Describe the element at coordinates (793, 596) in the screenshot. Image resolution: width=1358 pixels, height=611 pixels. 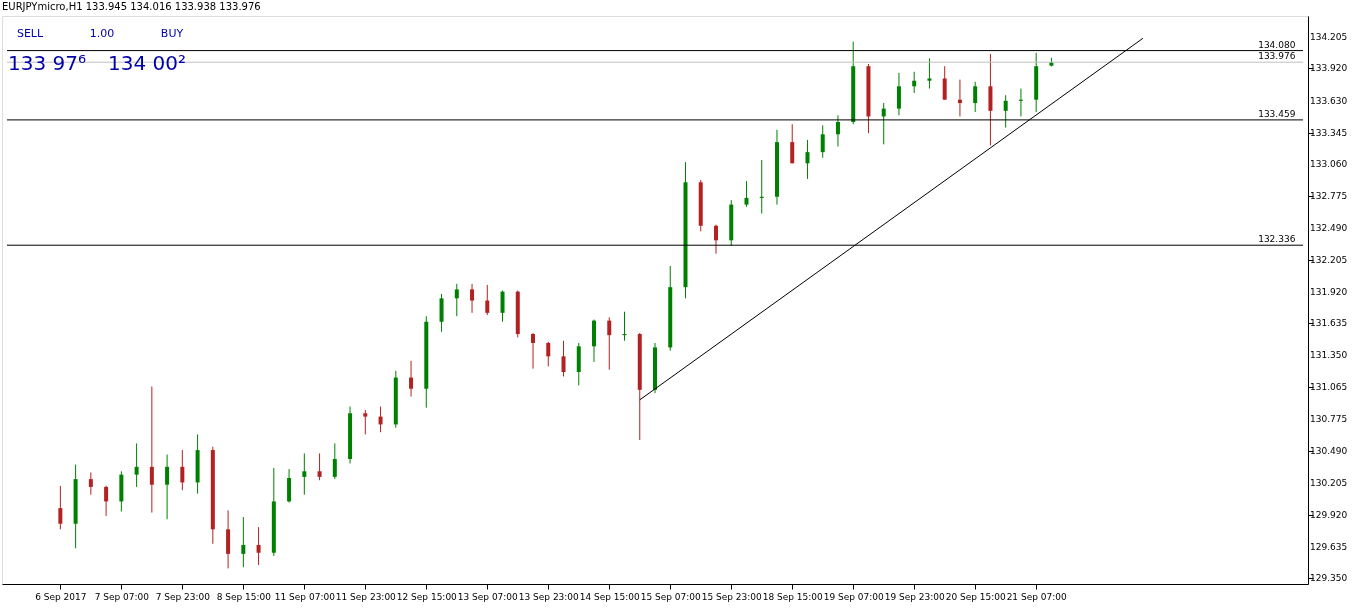
I see `x-tick-label: 18 Sep 15:00` at that location.